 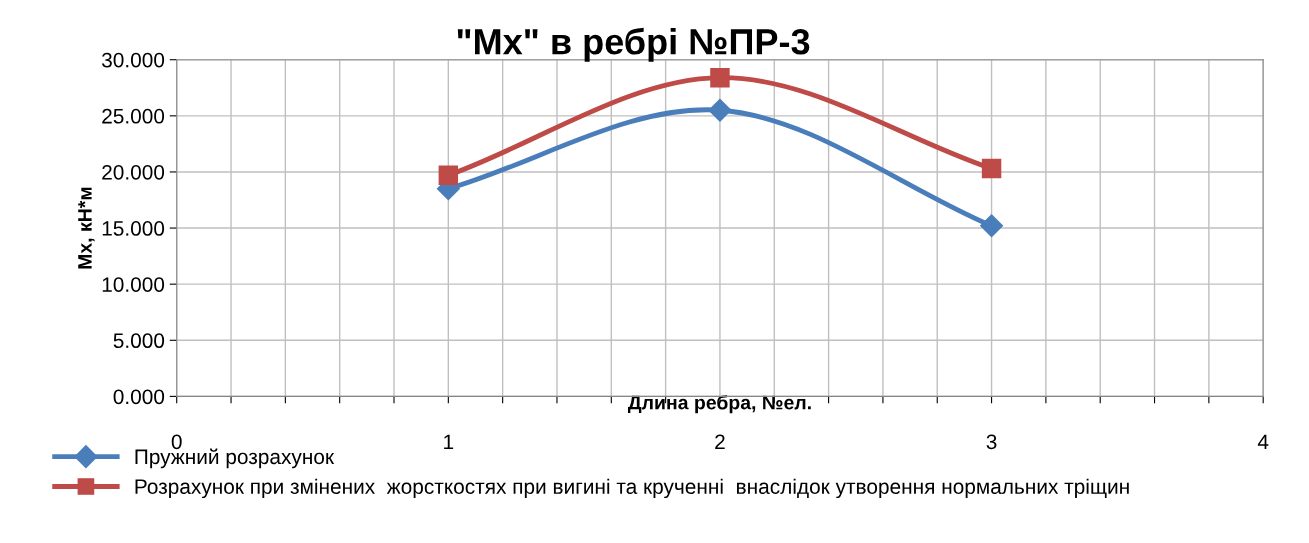 What do you see at coordinates (720, 441) in the screenshot?
I see `x-tick-label: 2` at bounding box center [720, 441].